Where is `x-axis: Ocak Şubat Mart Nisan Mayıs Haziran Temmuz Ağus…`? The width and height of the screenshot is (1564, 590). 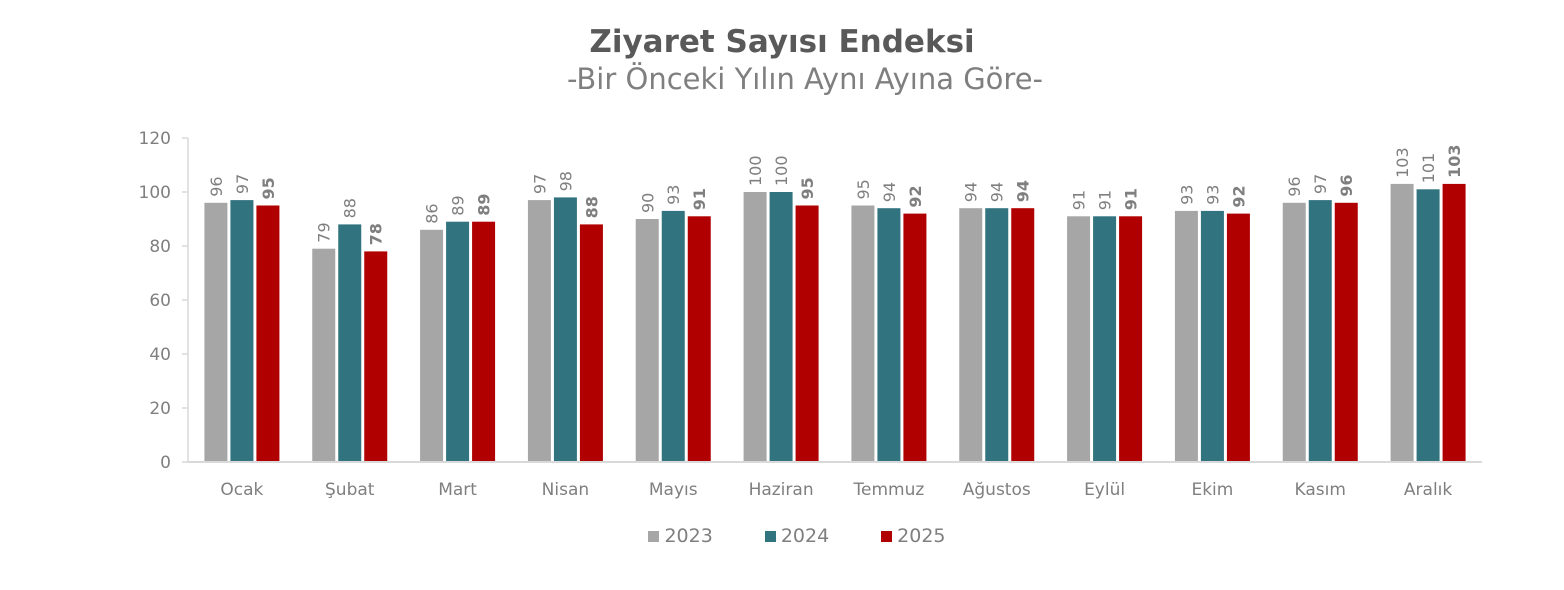
x-axis: Ocak Şubat Mart Nisan Mayıs Haziran Temmuz Ağus… is located at coordinates (835, 480).